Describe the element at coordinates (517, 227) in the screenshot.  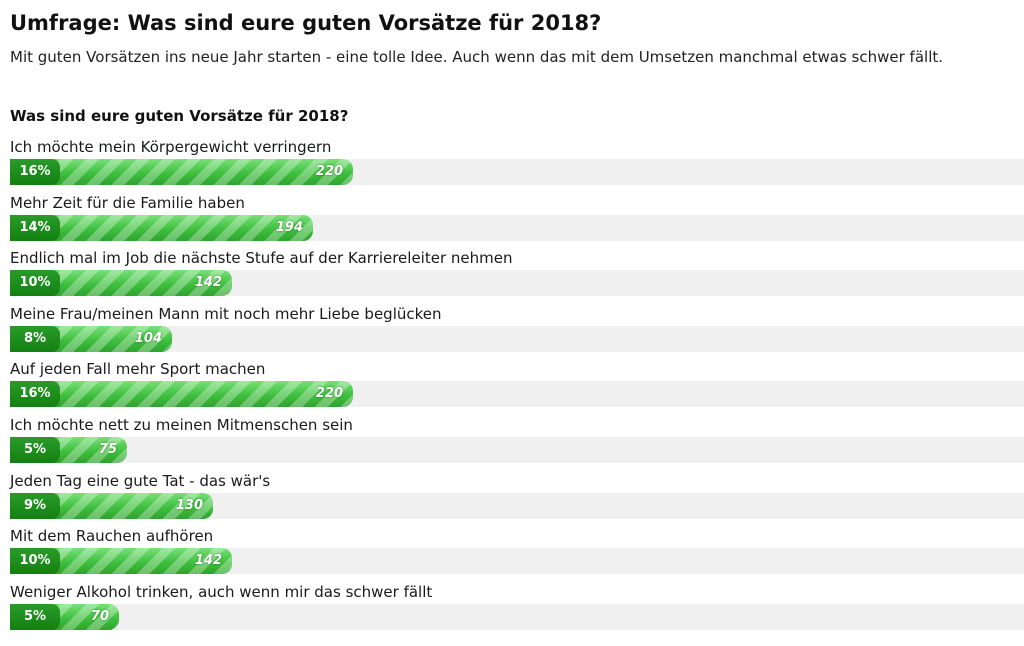
I see `bar-track: 14% 194` at that location.